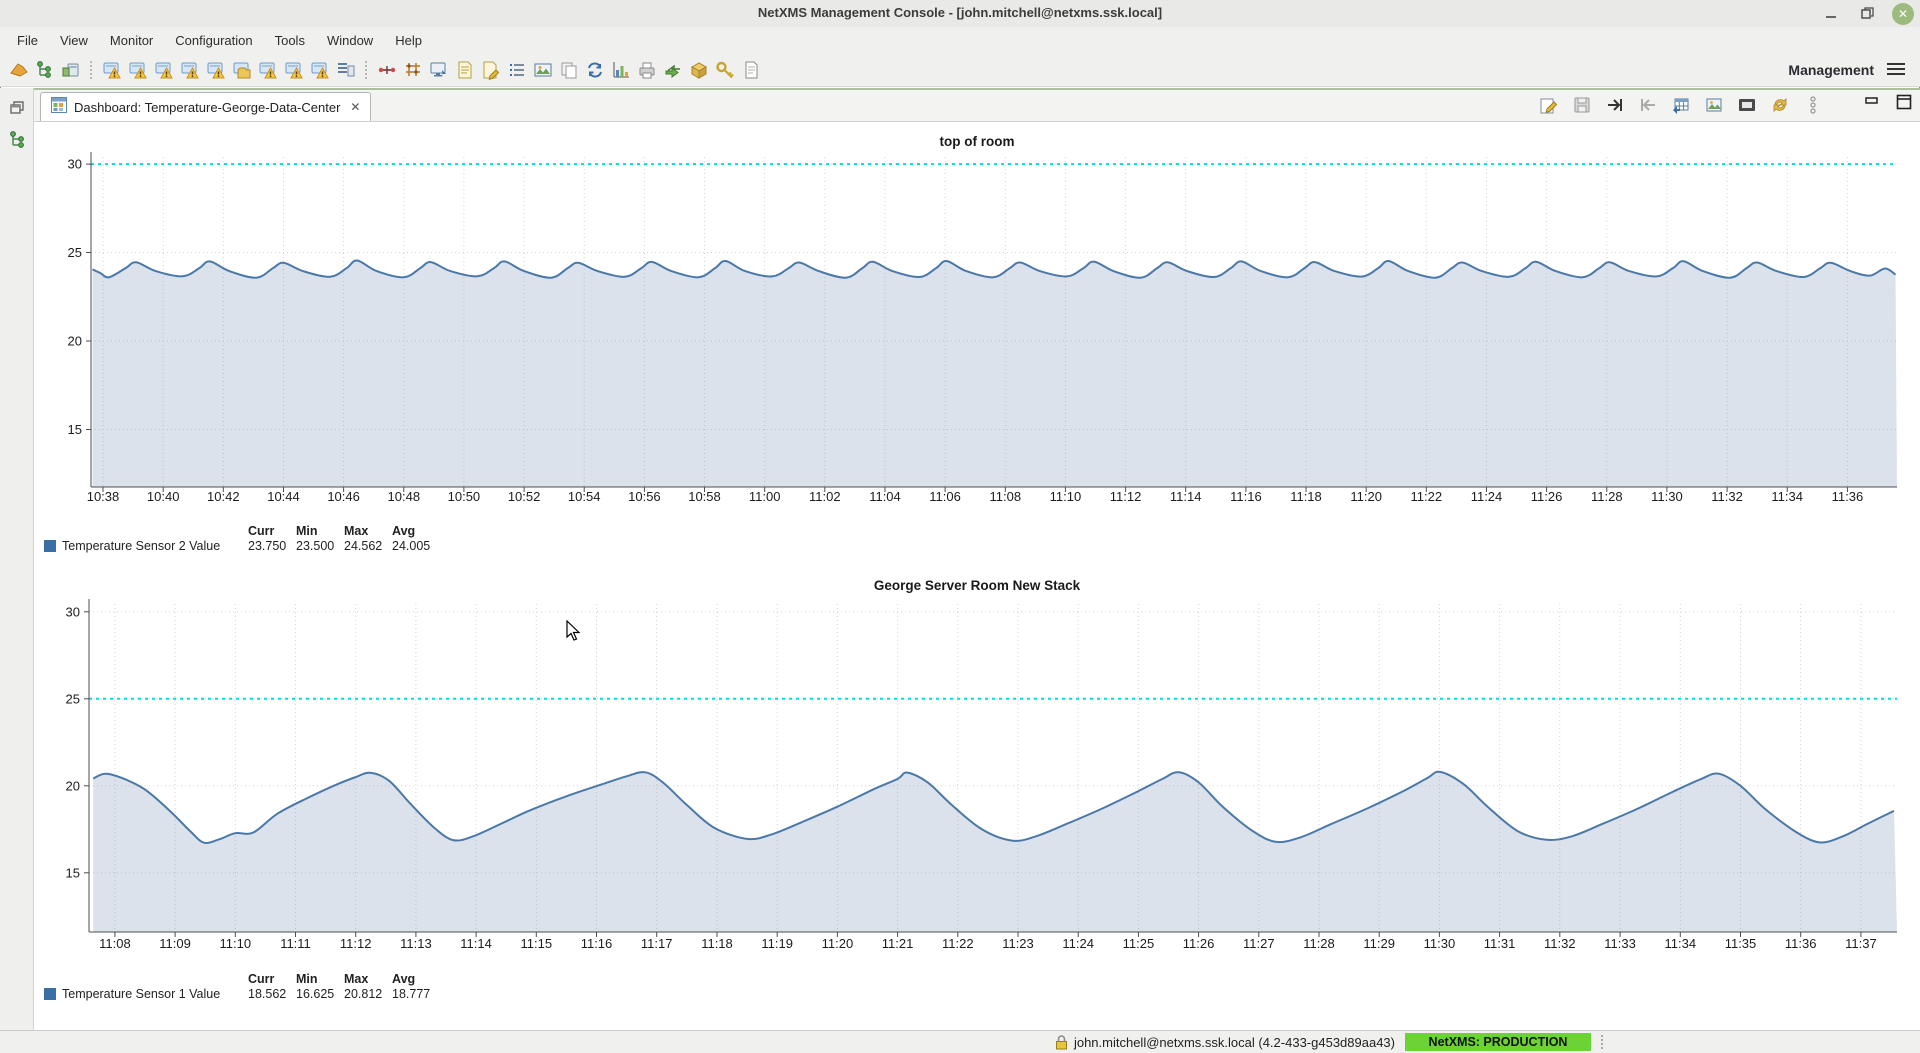 This screenshot has width=1920, height=1053. What do you see at coordinates (1582, 105) in the screenshot?
I see `save-icon` at bounding box center [1582, 105].